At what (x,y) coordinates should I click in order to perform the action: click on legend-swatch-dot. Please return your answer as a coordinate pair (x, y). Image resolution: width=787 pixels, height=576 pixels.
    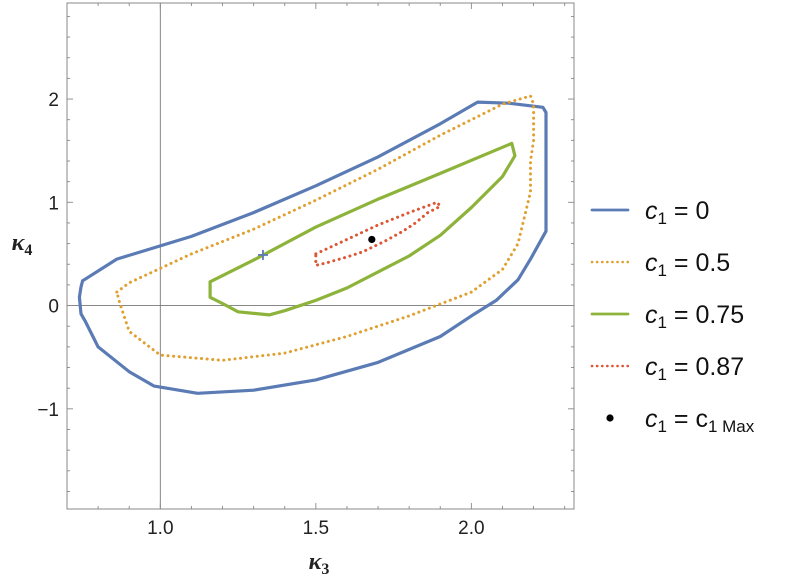
    Looking at the image, I should click on (610, 418).